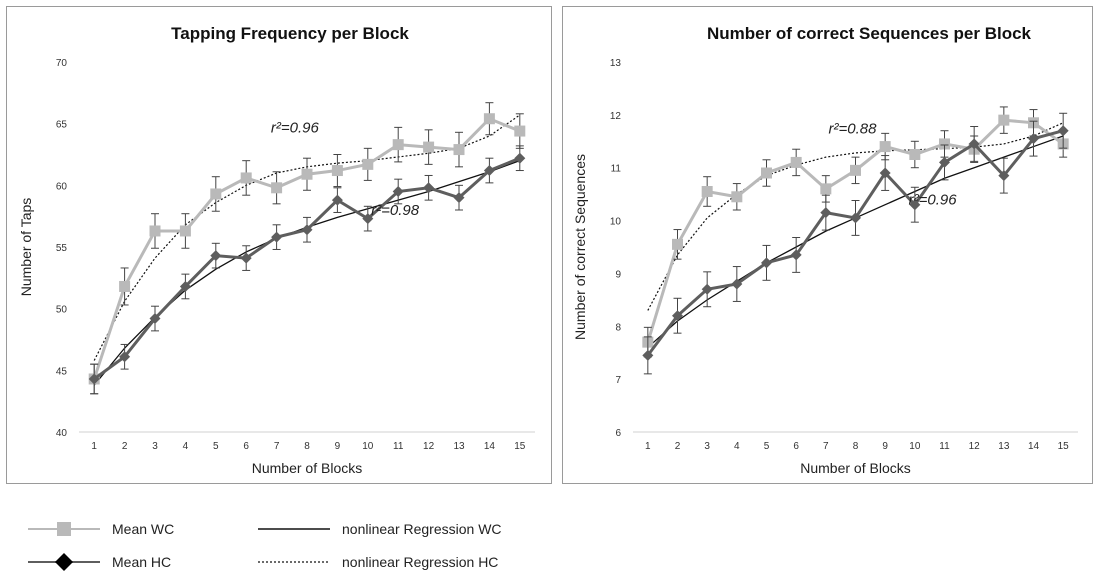 This screenshot has height=574, width=1097. I want to click on y-tick-label: 7, so click(618, 380).